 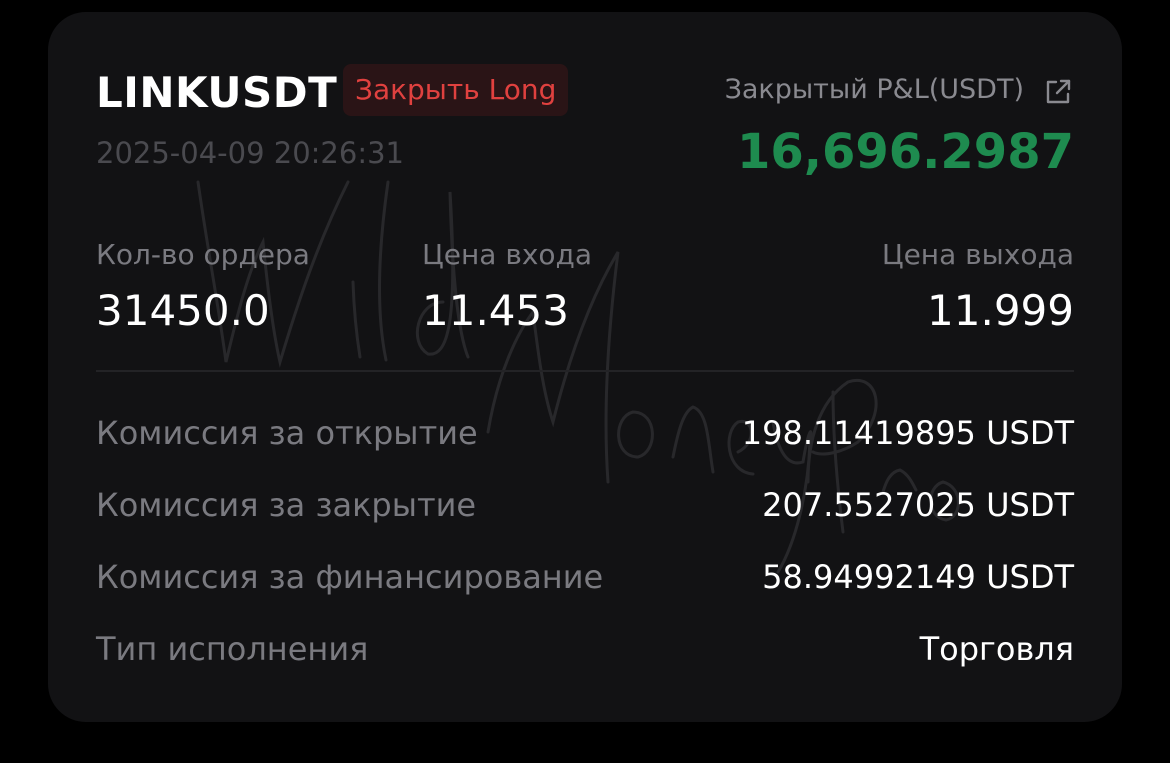 What do you see at coordinates (585, 371) in the screenshot?
I see `section-divider` at bounding box center [585, 371].